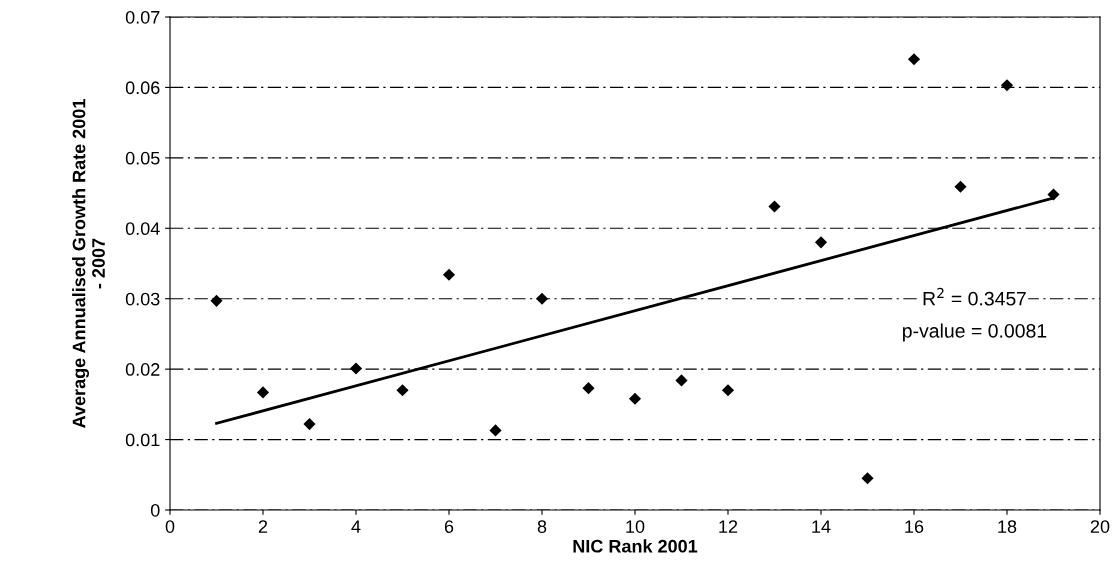  What do you see at coordinates (975, 332) in the screenshot?
I see `annotation: p-value = 0.0081` at bounding box center [975, 332].